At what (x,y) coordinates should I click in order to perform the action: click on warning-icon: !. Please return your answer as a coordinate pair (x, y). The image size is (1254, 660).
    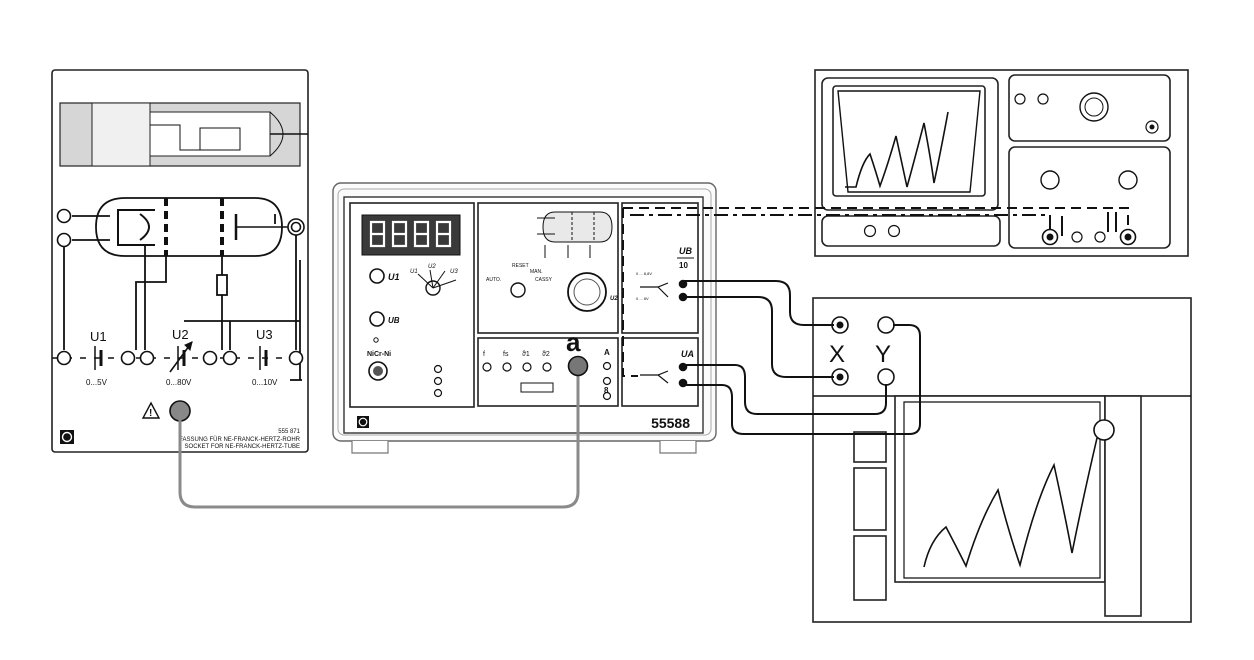
    Looking at the image, I should click on (151, 410).